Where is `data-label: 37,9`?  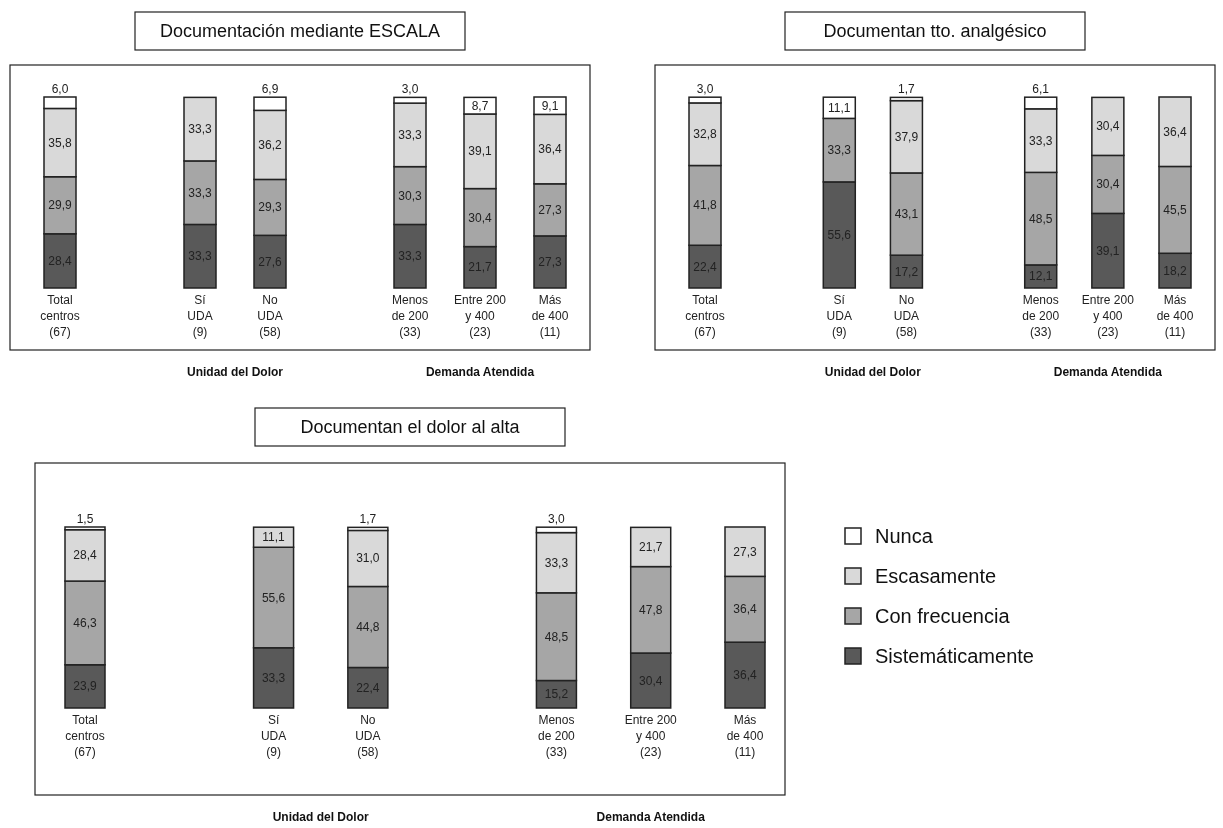 data-label: 37,9 is located at coordinates (906, 136).